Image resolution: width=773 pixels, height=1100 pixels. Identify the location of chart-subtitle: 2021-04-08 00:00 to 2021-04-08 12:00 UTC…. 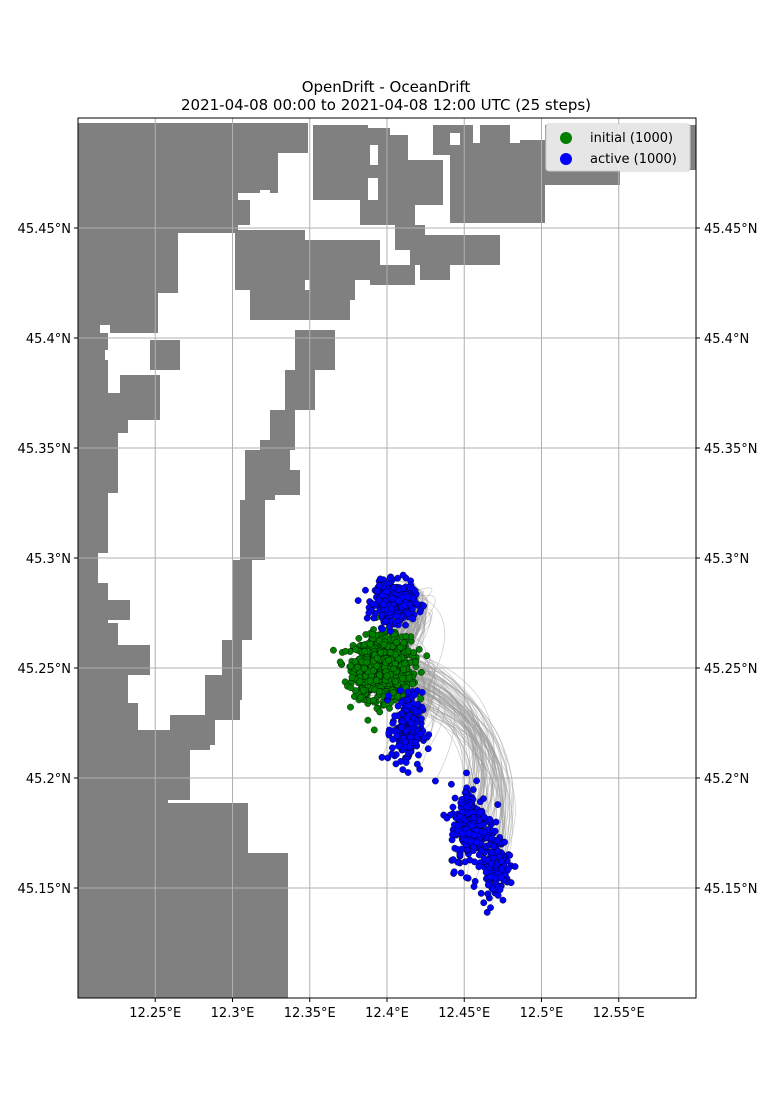
(386, 105).